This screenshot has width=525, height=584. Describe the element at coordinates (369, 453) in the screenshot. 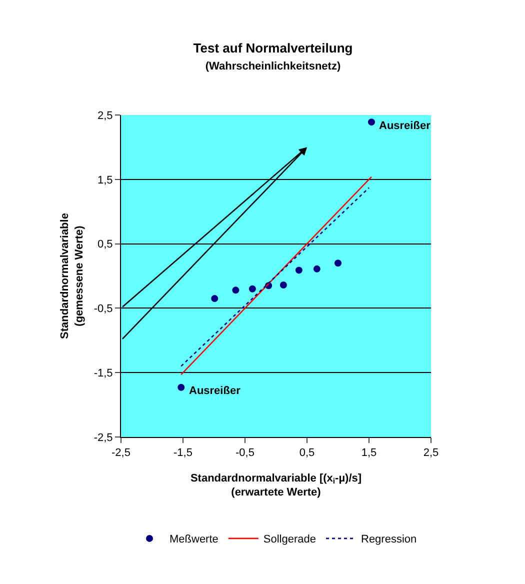

I see `x-tick-label: 1,5` at that location.